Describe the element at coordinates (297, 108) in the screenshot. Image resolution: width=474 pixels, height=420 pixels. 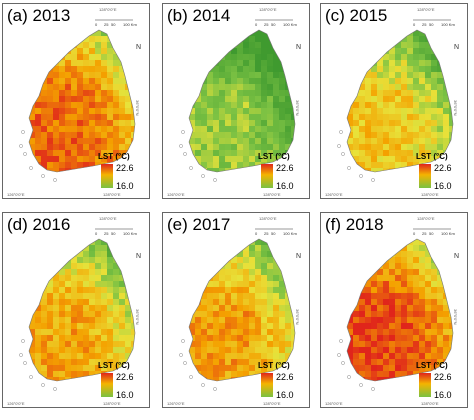
I see `lat-tick: 36°0'0"N` at that location.